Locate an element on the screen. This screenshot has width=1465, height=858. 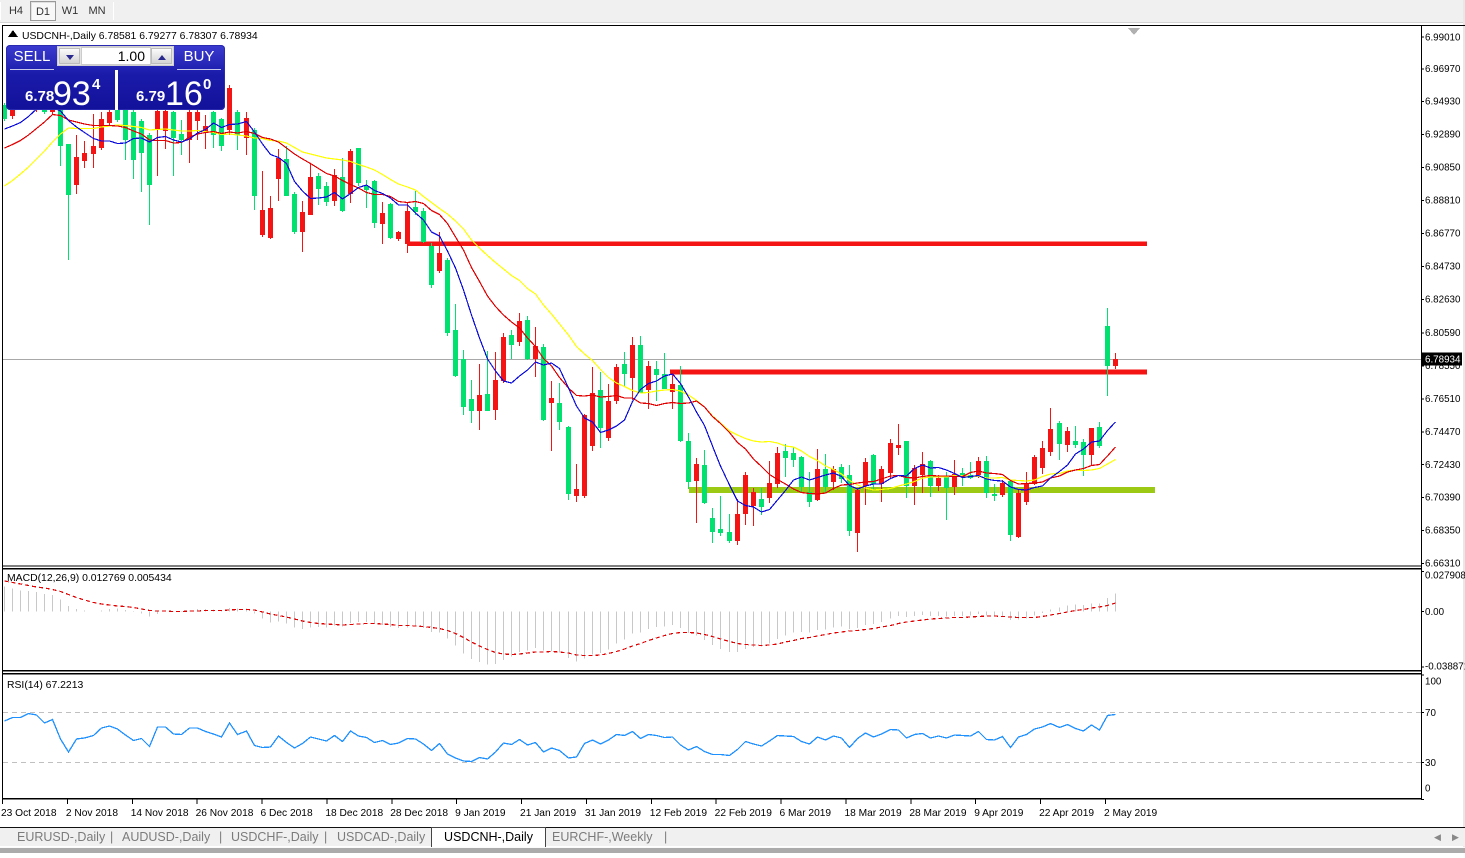
svg-text: 9 Jan 2019 is located at coordinates (480, 813).